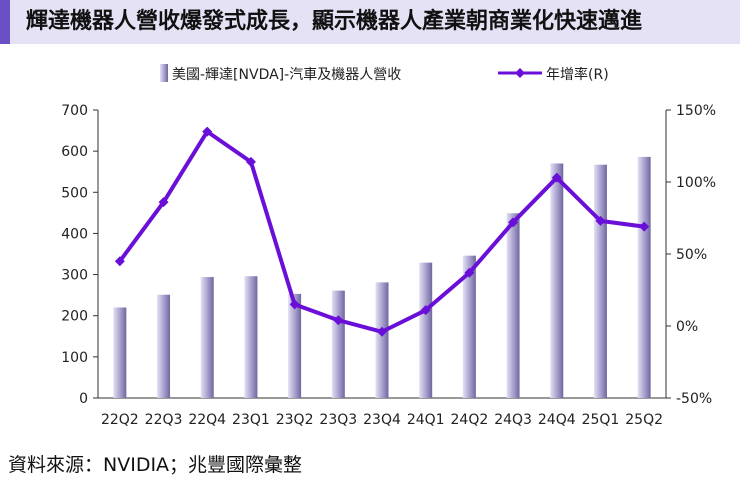  I want to click on x-tick-label: 25Q1, so click(601, 420).